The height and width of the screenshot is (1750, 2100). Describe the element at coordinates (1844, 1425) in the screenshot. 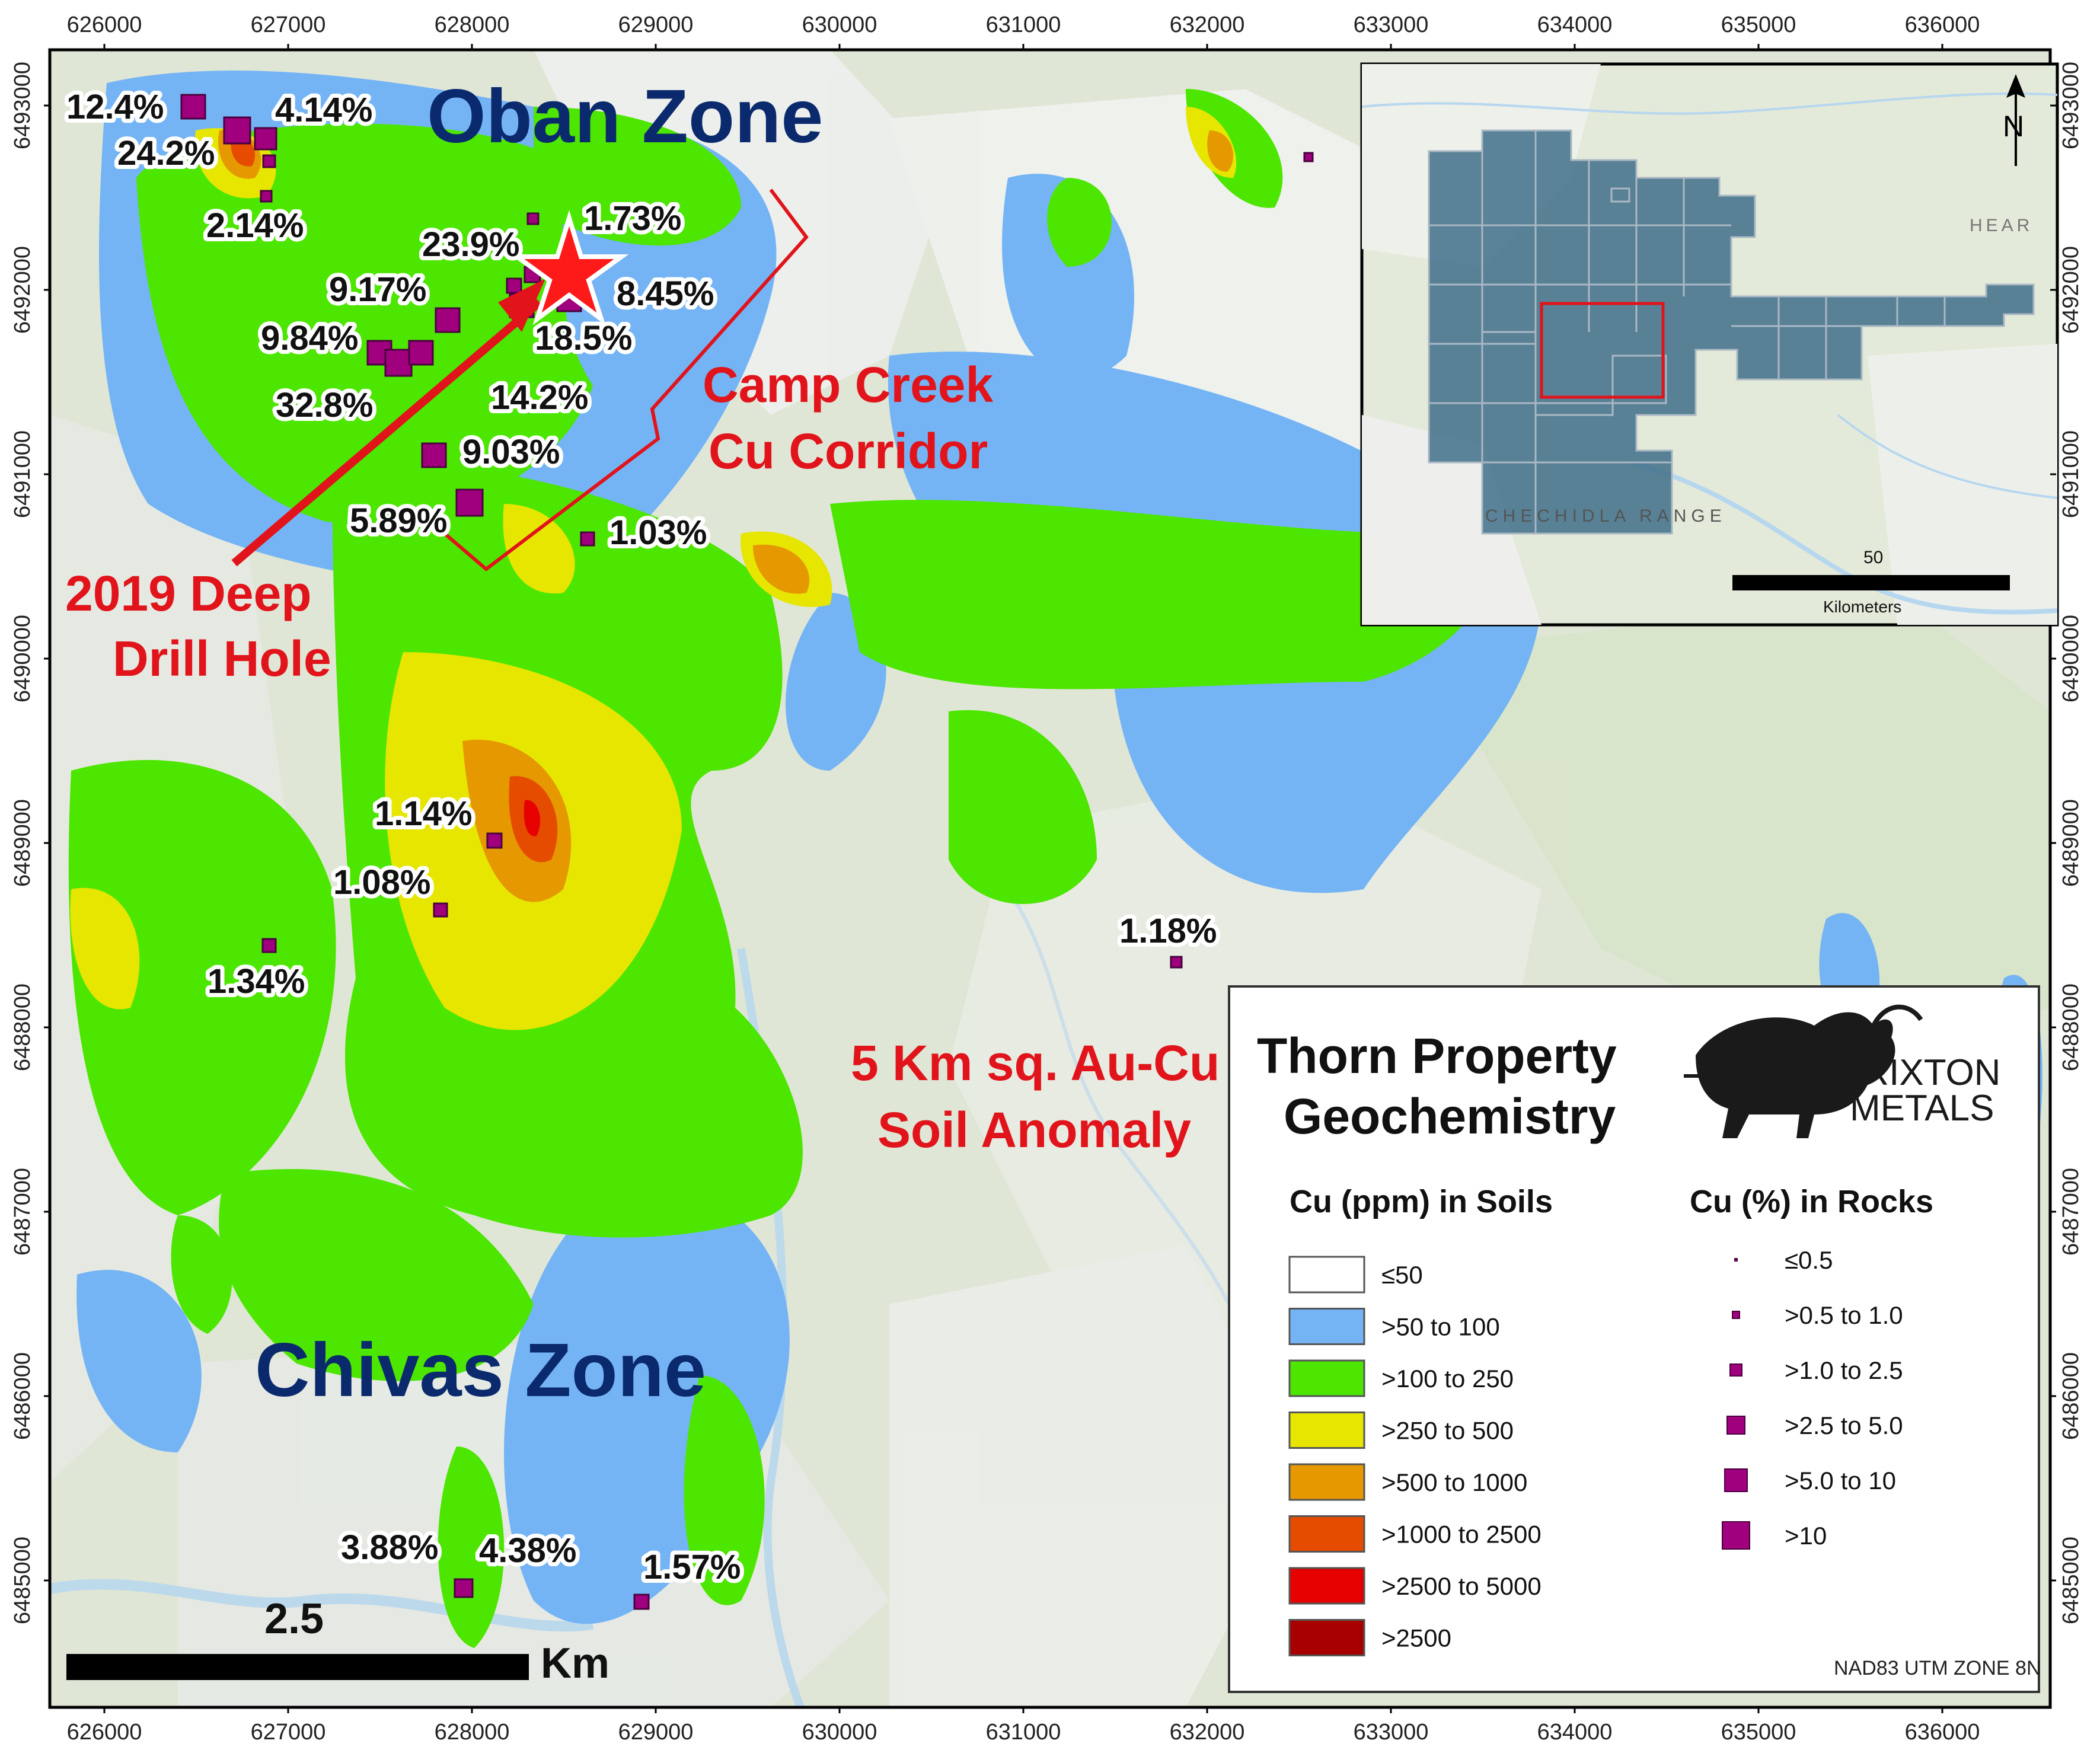

I see `rock-legend-label: >2.5 to 5.0` at that location.